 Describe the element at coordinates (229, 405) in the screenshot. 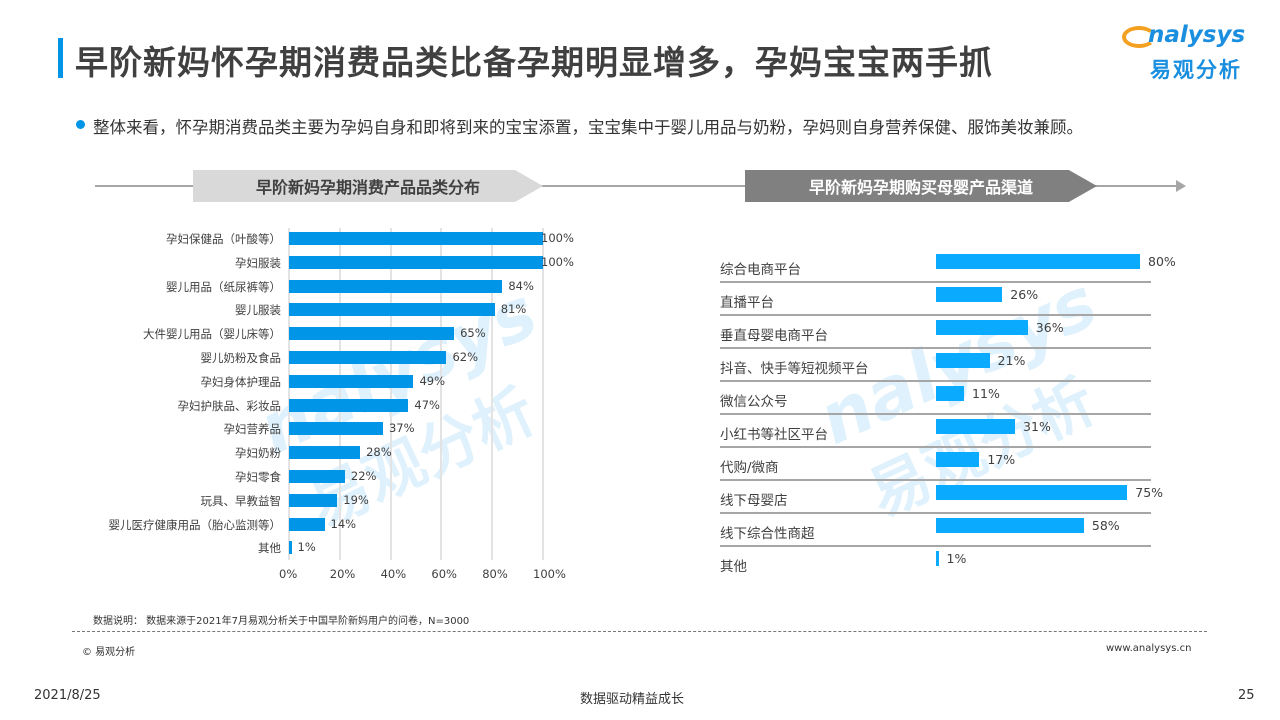

I see `category-label: 孕妇护肤品、彩妆品` at that location.